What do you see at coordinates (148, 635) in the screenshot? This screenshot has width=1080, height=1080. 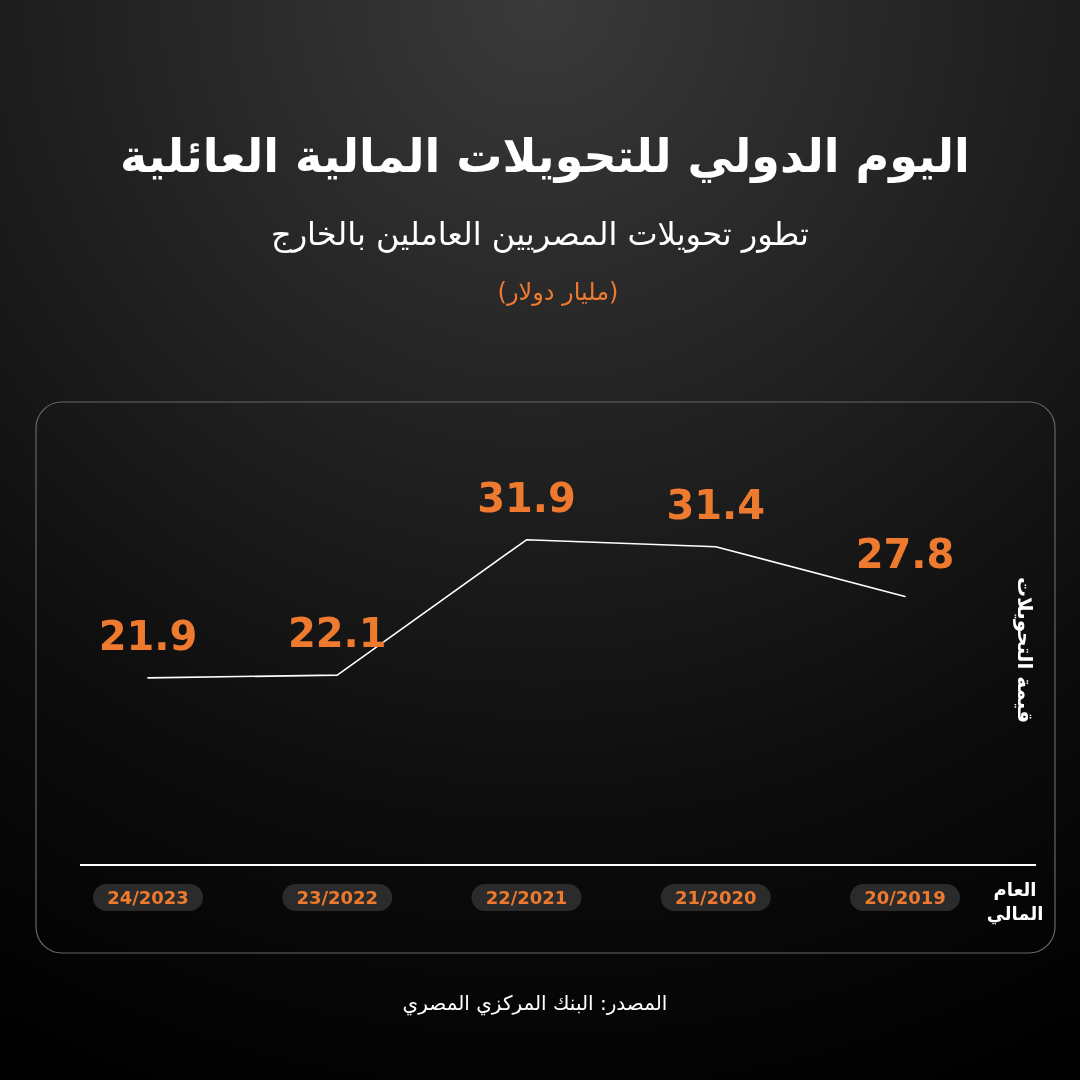 I see `data-label: 21.9` at bounding box center [148, 635].